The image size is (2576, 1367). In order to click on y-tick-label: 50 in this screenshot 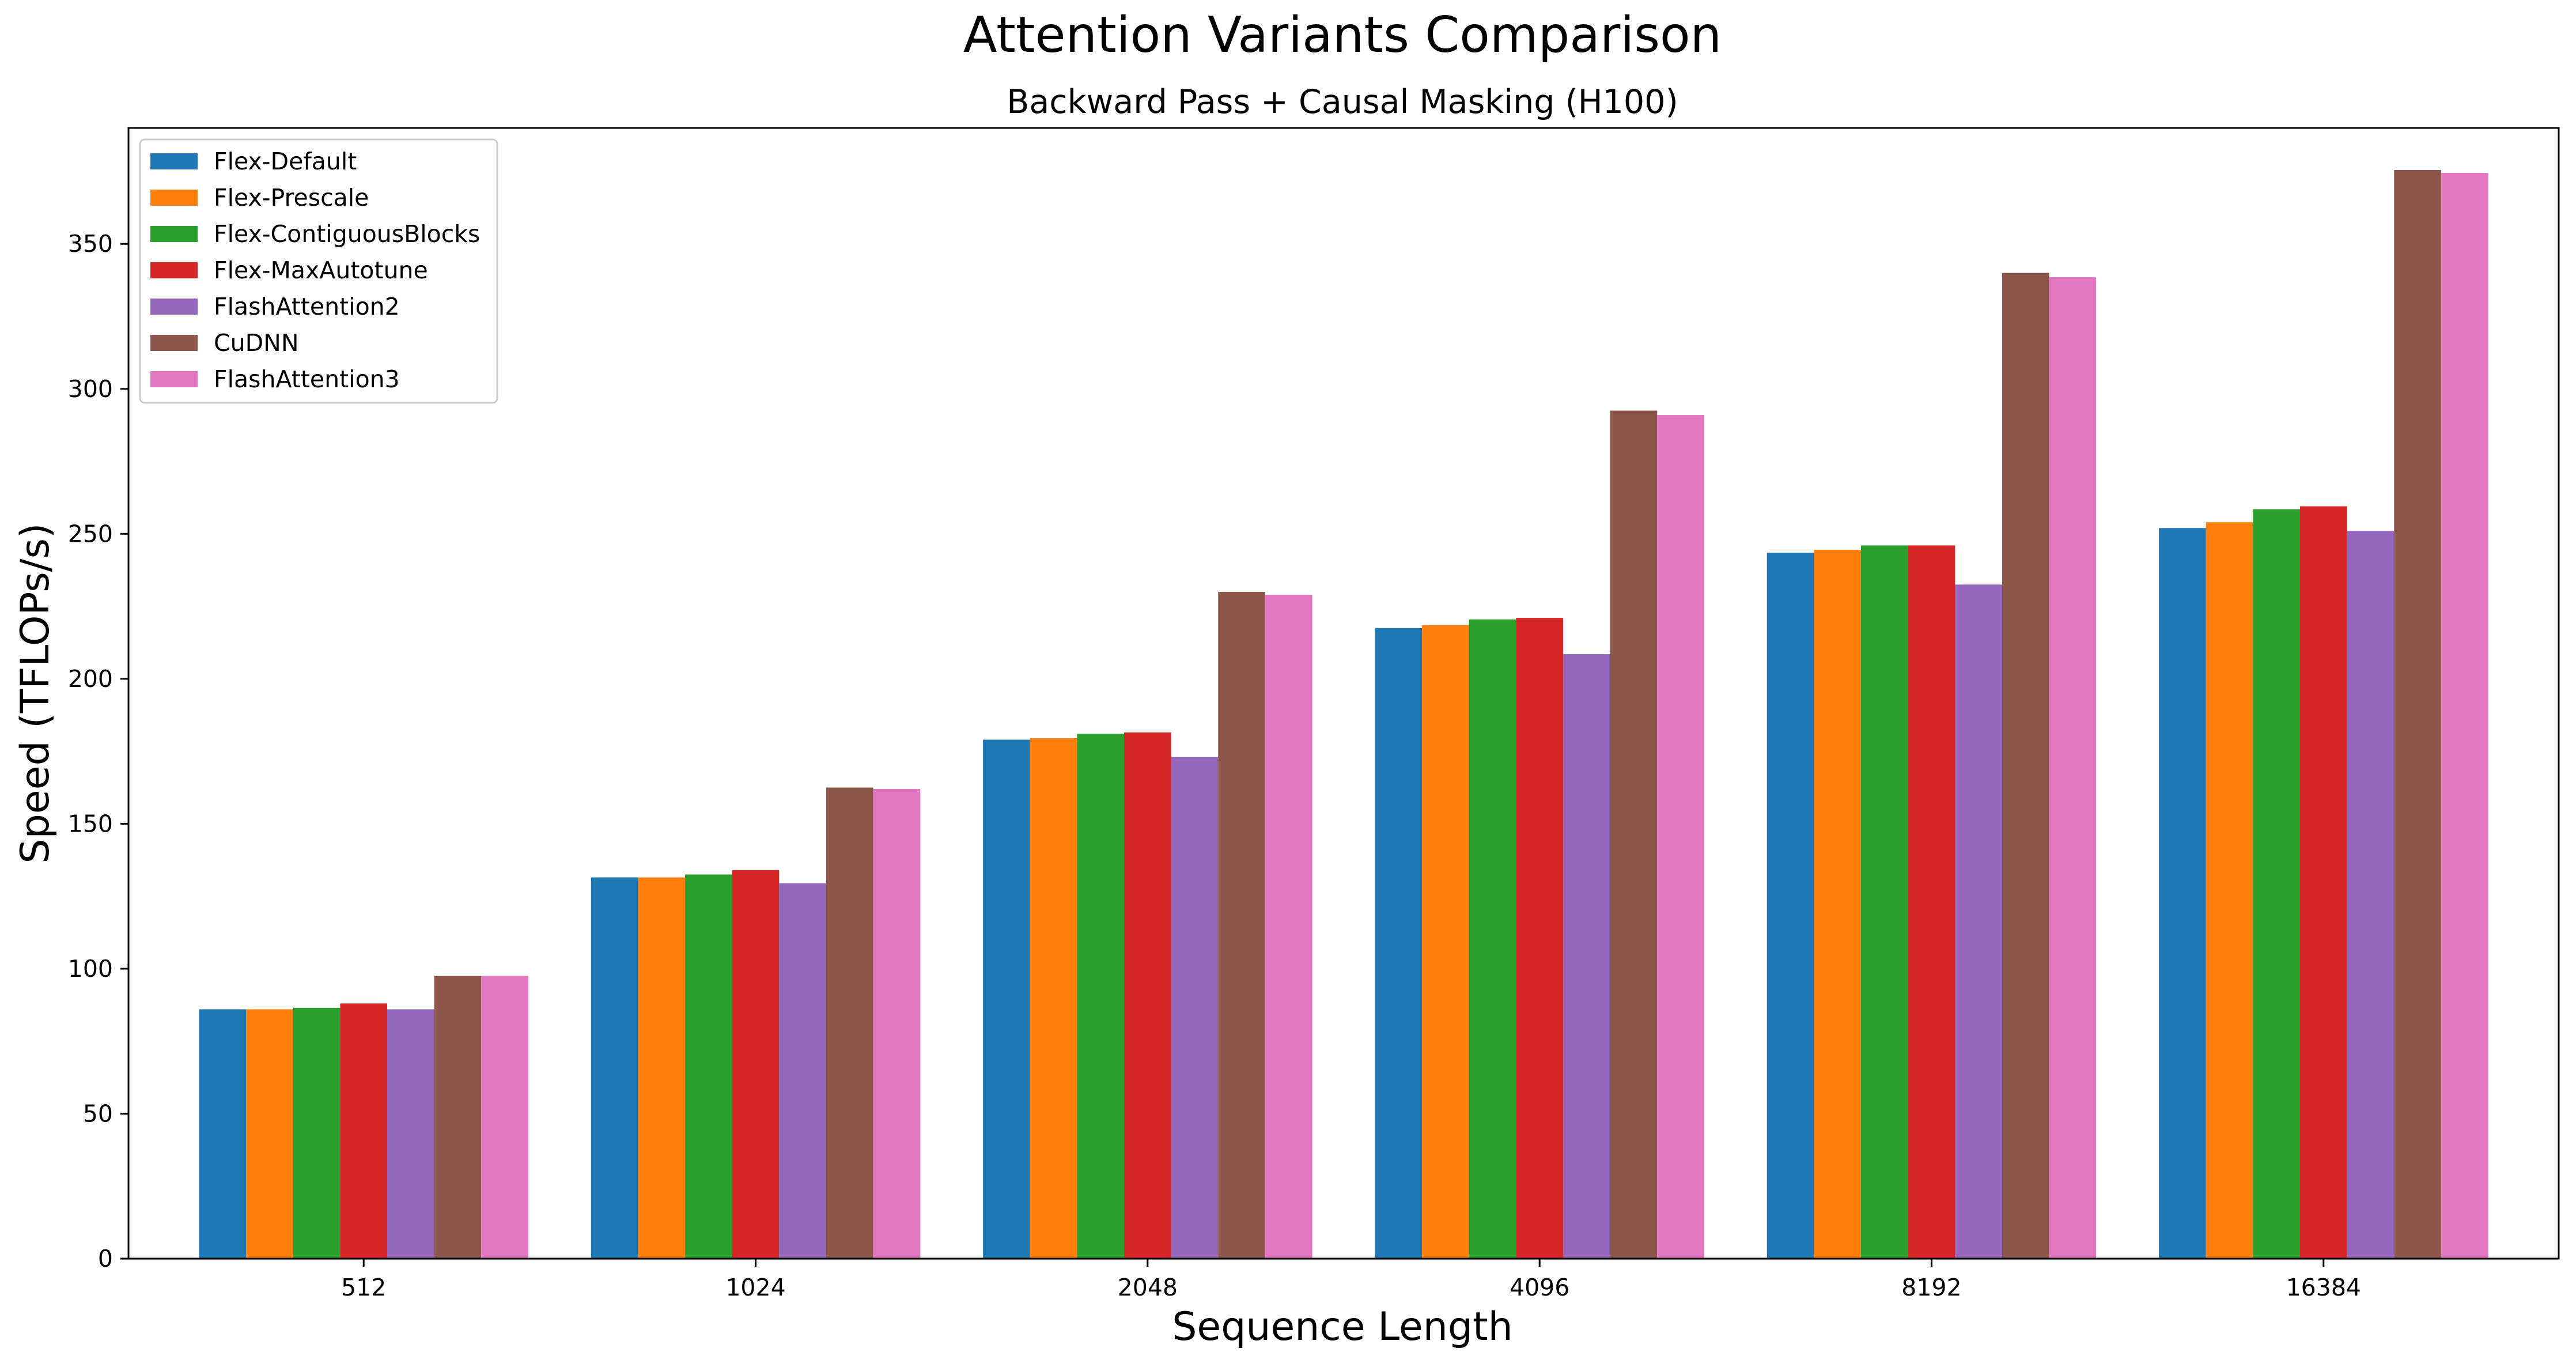, I will do `click(98, 1113)`.